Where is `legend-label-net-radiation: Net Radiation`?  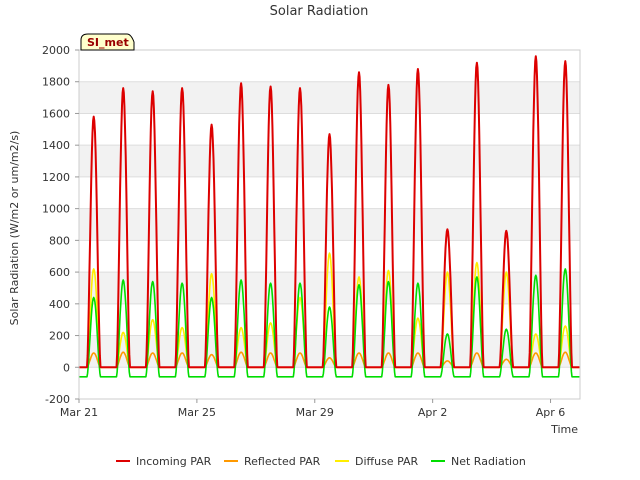 legend-label-net-radiation: Net Radiation is located at coordinates (488, 461).